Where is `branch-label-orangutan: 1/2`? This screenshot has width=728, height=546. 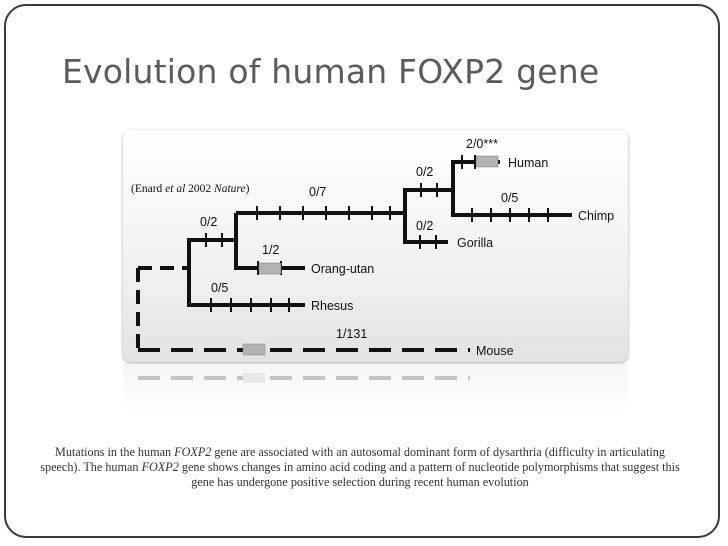
branch-label-orangutan: 1/2 is located at coordinates (270, 250).